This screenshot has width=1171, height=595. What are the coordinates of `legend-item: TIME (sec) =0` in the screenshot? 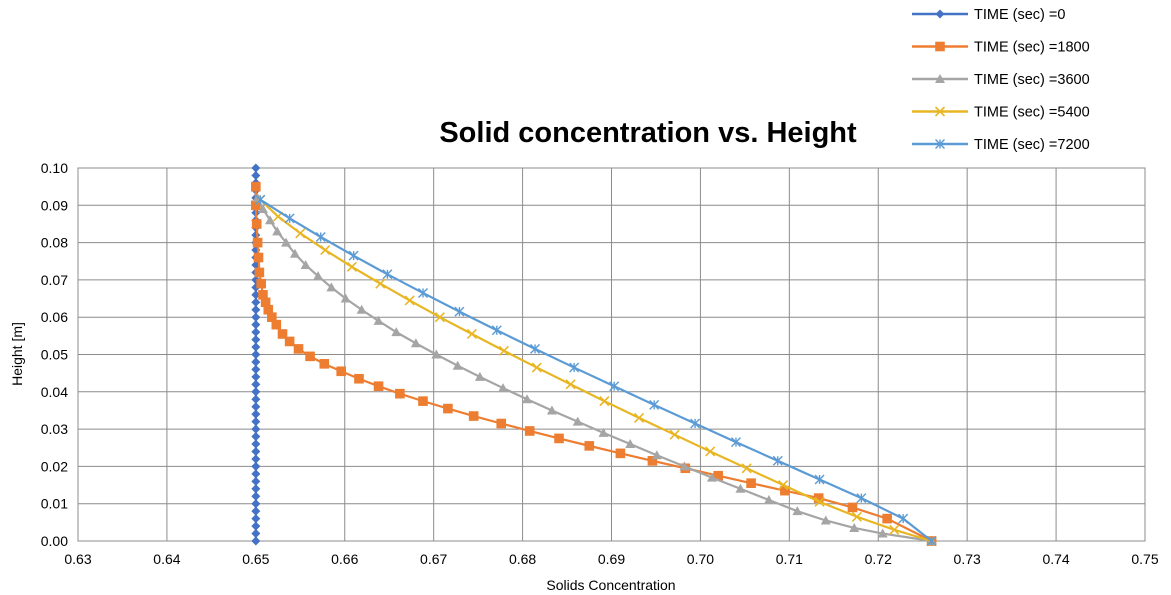 It's located at (988, 15).